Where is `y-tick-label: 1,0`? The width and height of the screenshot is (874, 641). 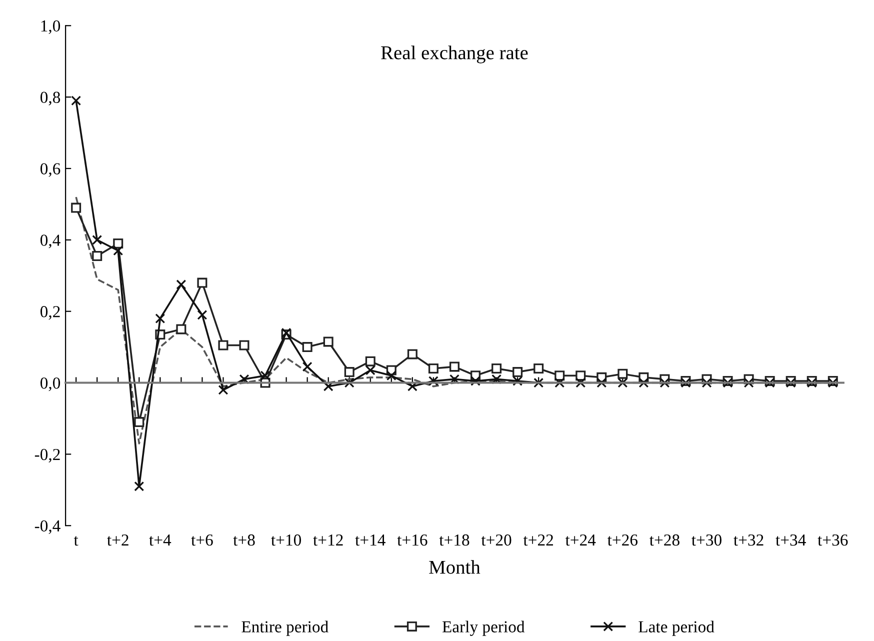
y-tick-label: 1,0 is located at coordinates (50, 27).